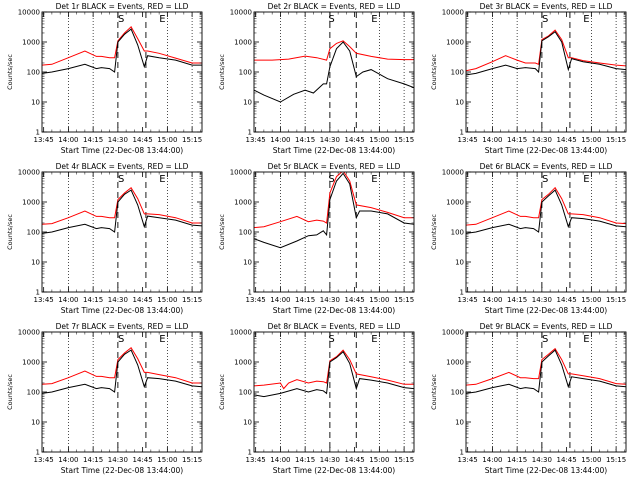 This screenshot has height=480, width=640. Describe the element at coordinates (546, 166) in the screenshot. I see `panel-title: Det 6r BLACK = Events, RED = LLD` at that location.